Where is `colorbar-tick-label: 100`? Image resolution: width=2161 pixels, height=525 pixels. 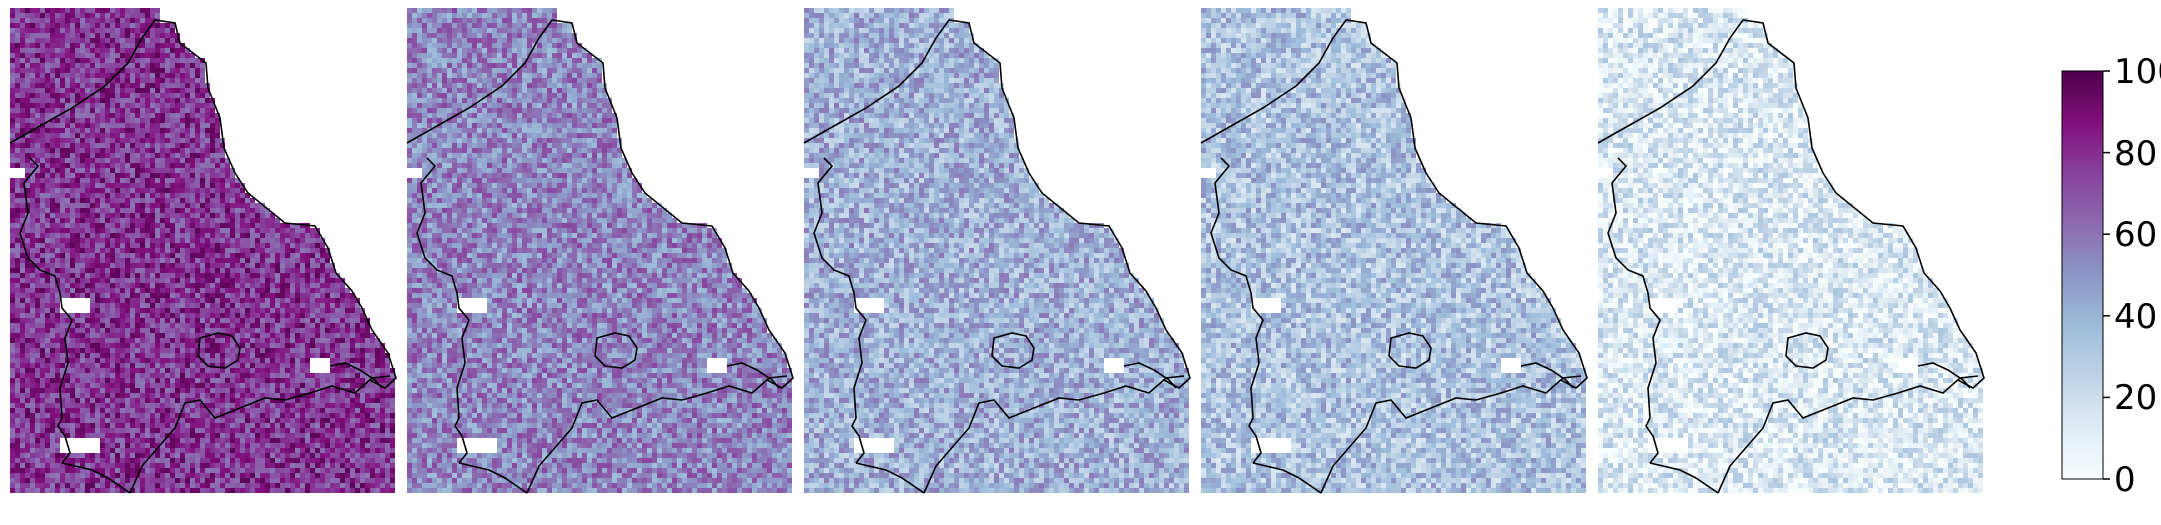
colorbar-tick-label: 100 is located at coordinates (2137, 72).